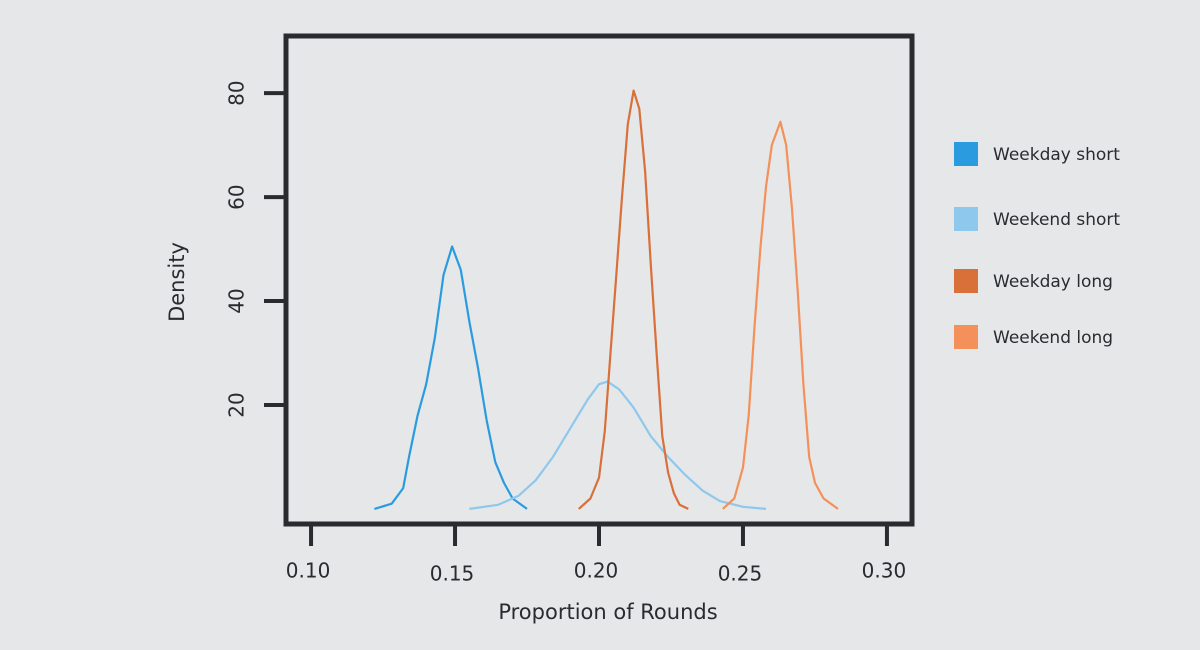 The image size is (1200, 650). Describe the element at coordinates (1056, 155) in the screenshot. I see `legend-label: Weekday short` at that location.